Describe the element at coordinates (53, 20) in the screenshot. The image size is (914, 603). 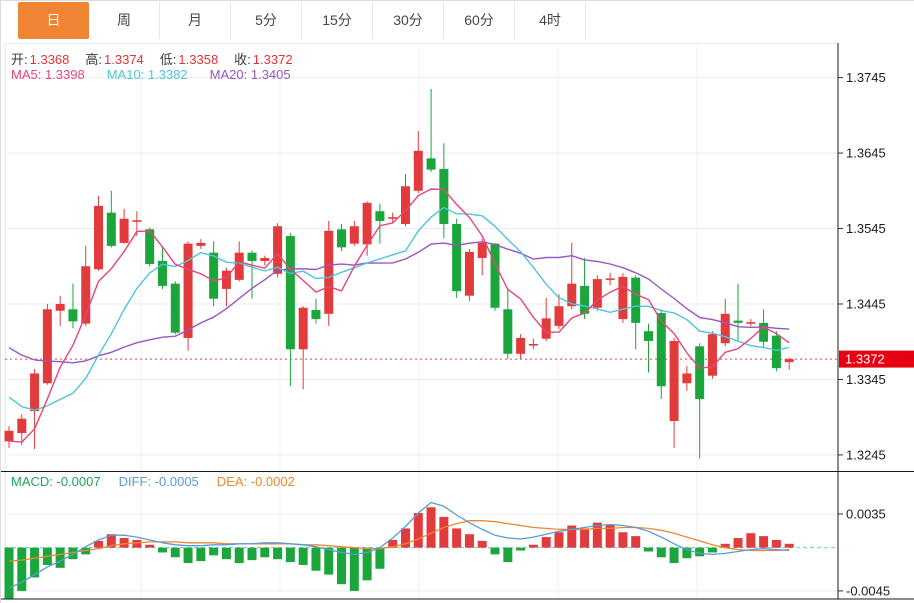
I see `tab-daily: 日` at that location.